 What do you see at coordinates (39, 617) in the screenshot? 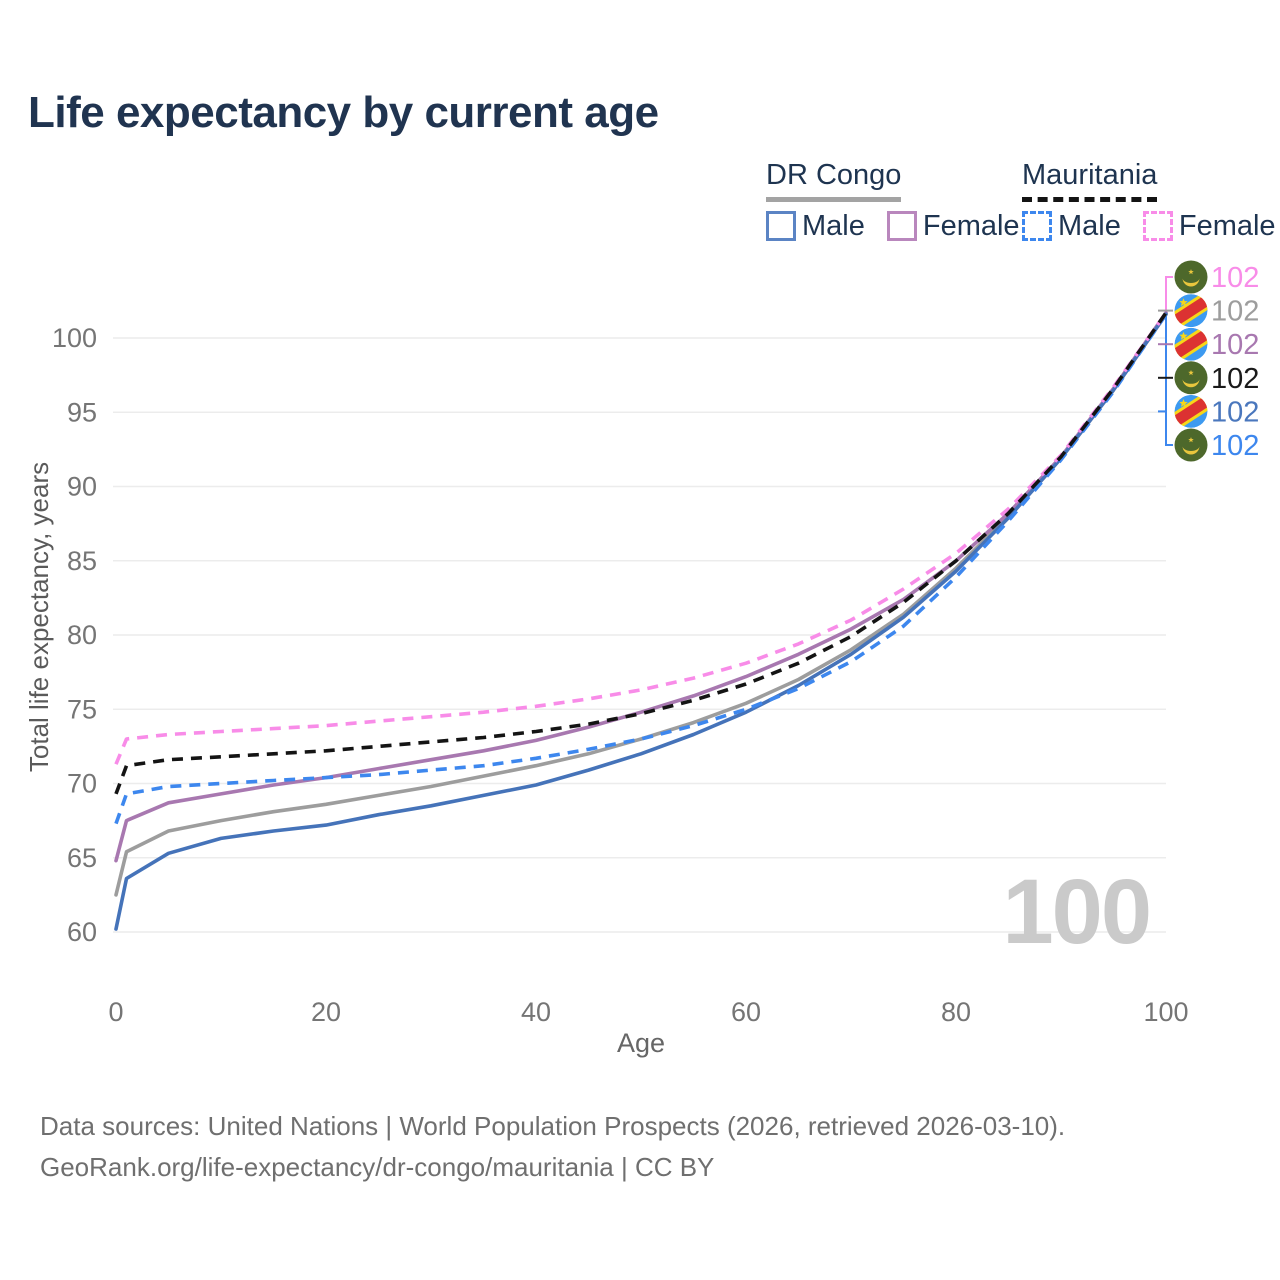
I see `y-axis-label: Total life expectancy, years` at bounding box center [39, 617].